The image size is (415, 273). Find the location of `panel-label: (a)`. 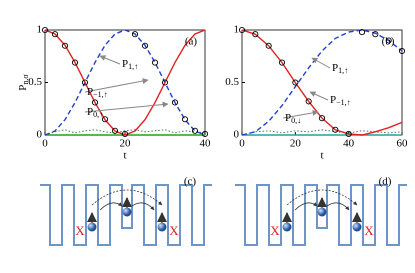

panel-label: (a) is located at coordinates (191, 42).